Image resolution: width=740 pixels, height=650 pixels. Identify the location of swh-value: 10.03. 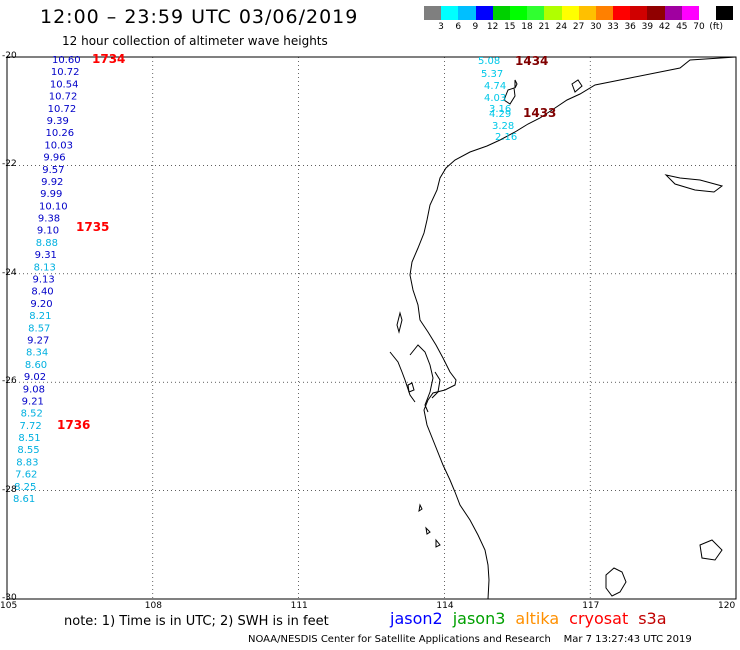
(58, 145).